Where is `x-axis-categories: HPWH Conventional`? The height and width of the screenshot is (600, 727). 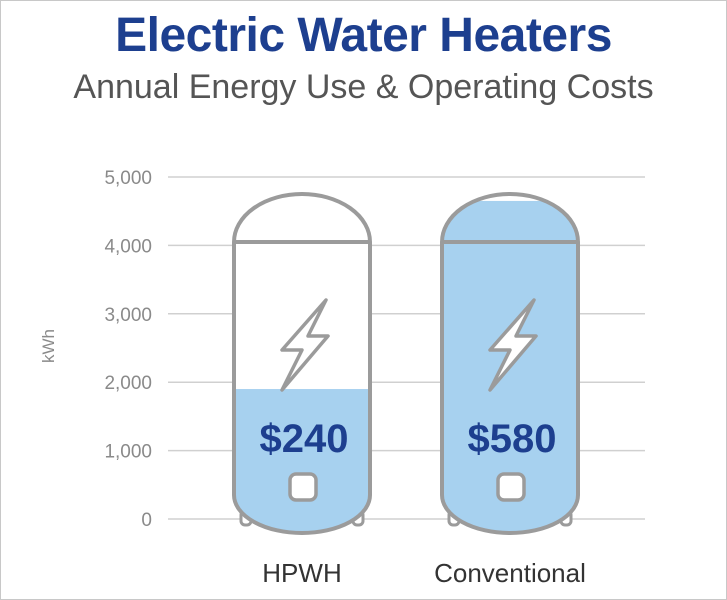
x-axis-categories: HPWH Conventional is located at coordinates (424, 573).